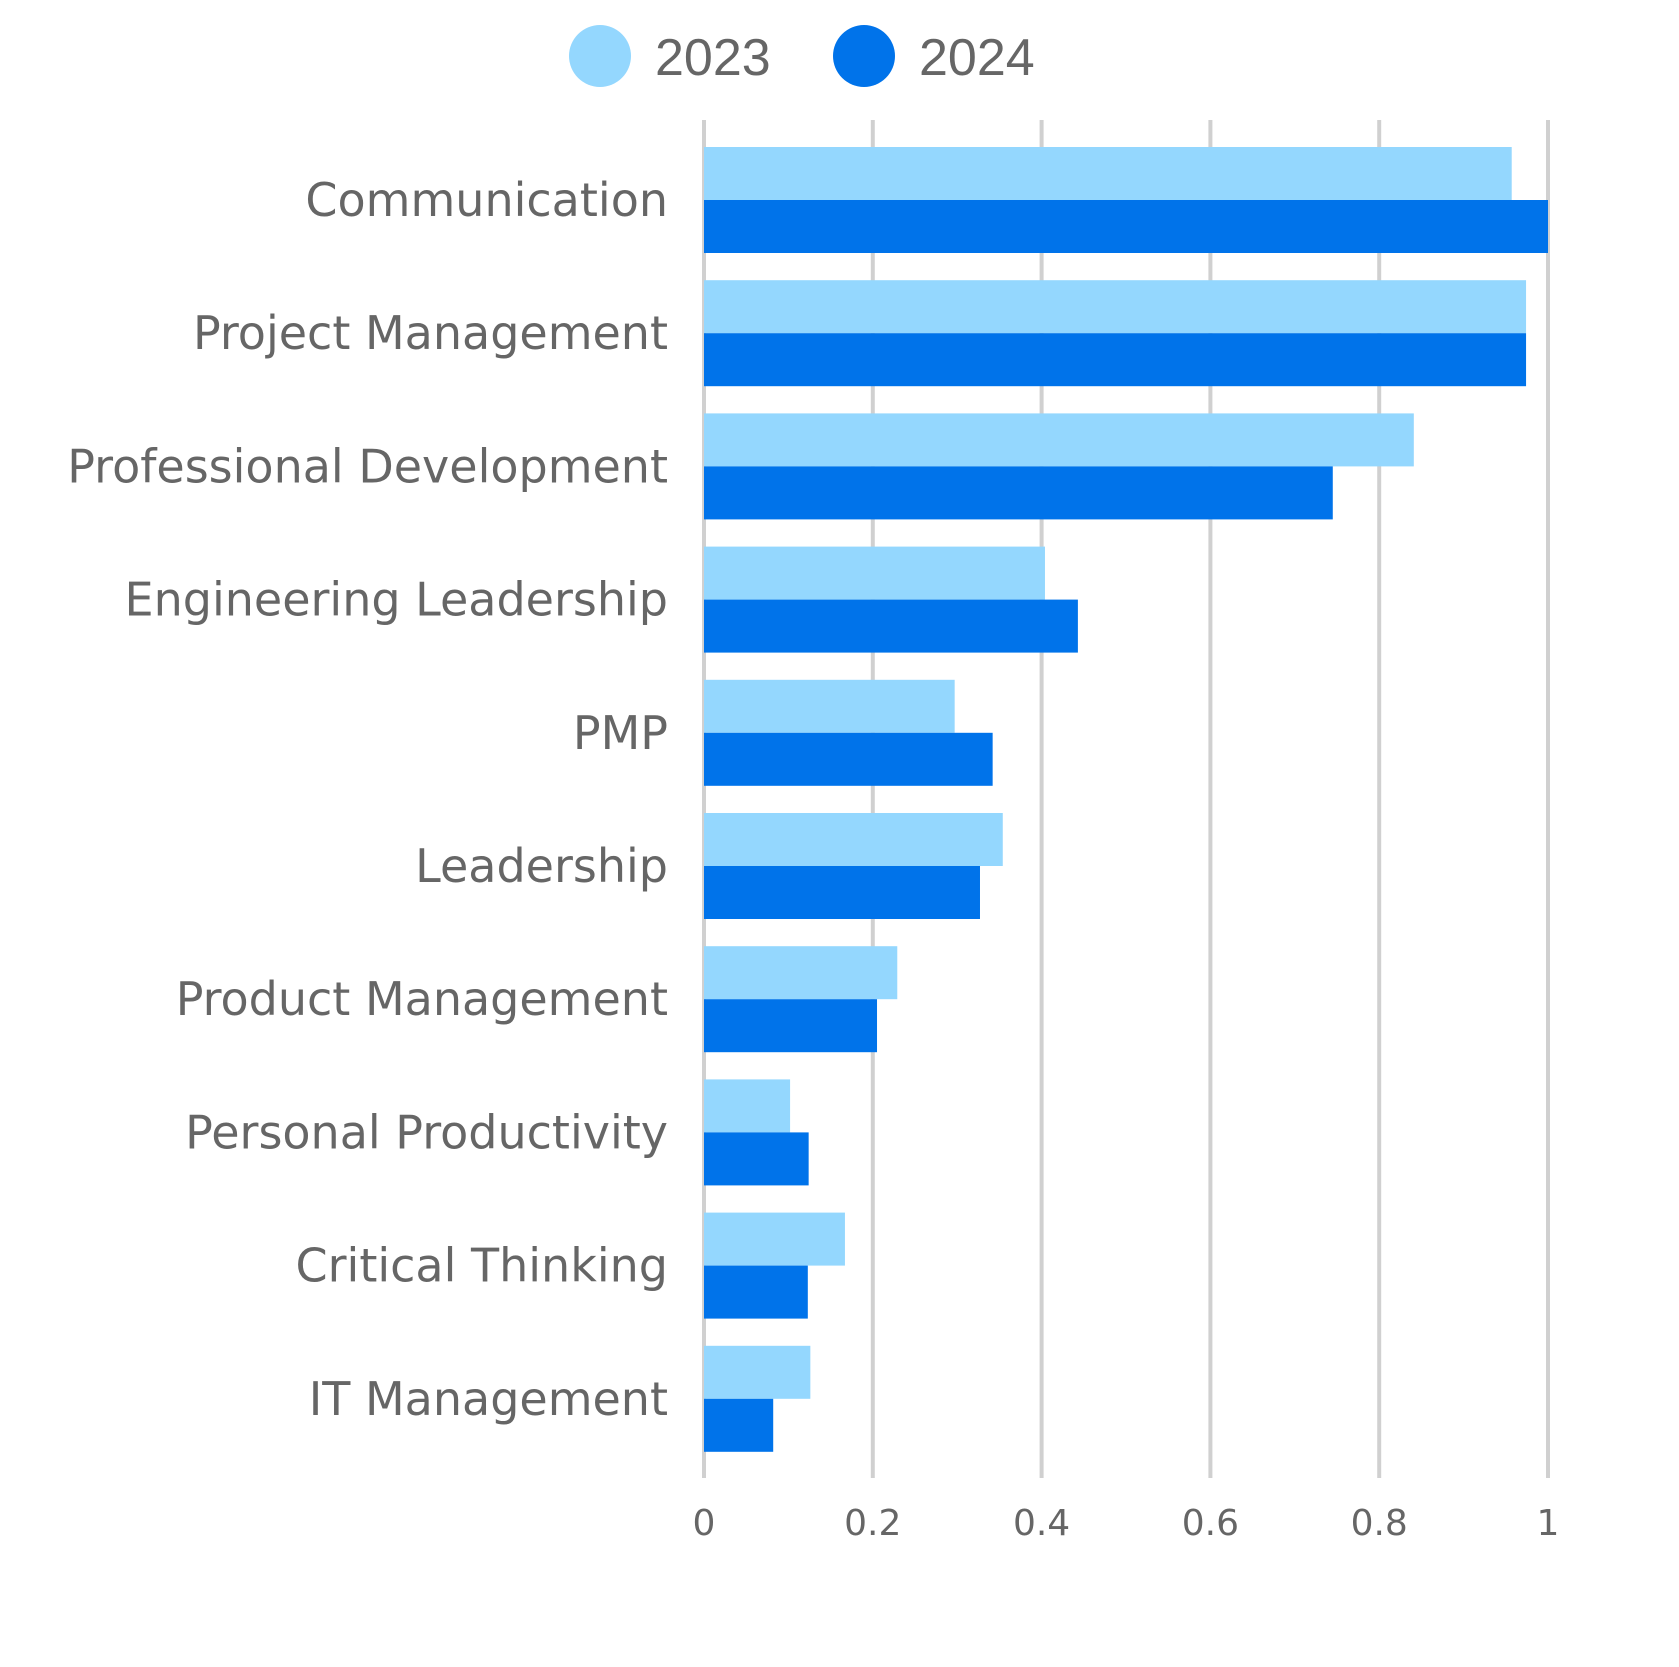  I want to click on category-label: Professional Development, so click(367, 466).